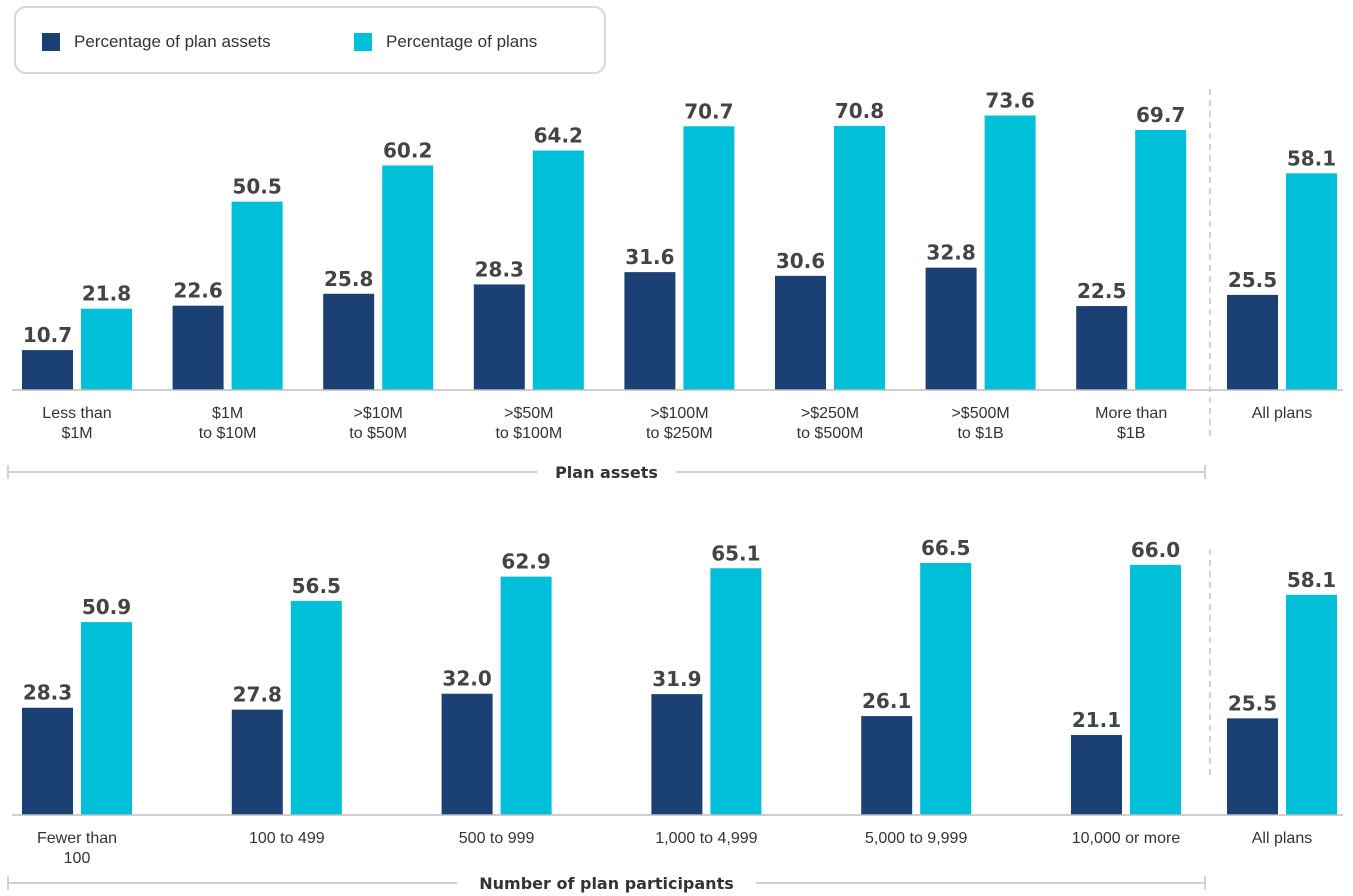 The width and height of the screenshot is (1353, 896). What do you see at coordinates (47, 693) in the screenshot?
I see `data-label-2-s1-1: 28.3` at bounding box center [47, 693].